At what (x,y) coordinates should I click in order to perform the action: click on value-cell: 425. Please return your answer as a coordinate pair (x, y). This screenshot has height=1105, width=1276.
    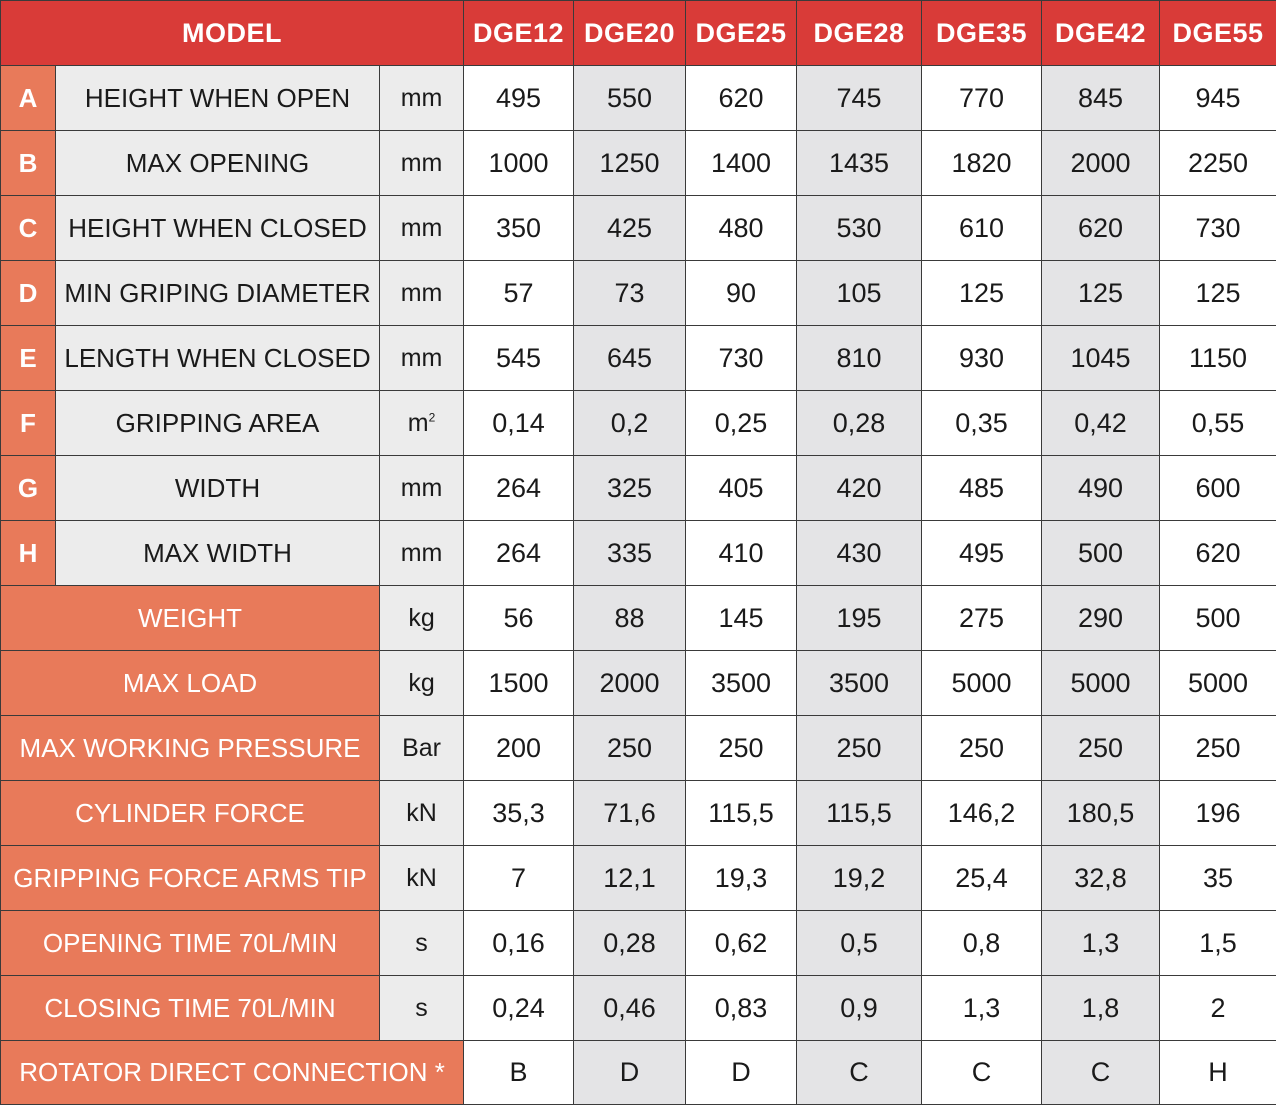
    Looking at the image, I should click on (630, 228).